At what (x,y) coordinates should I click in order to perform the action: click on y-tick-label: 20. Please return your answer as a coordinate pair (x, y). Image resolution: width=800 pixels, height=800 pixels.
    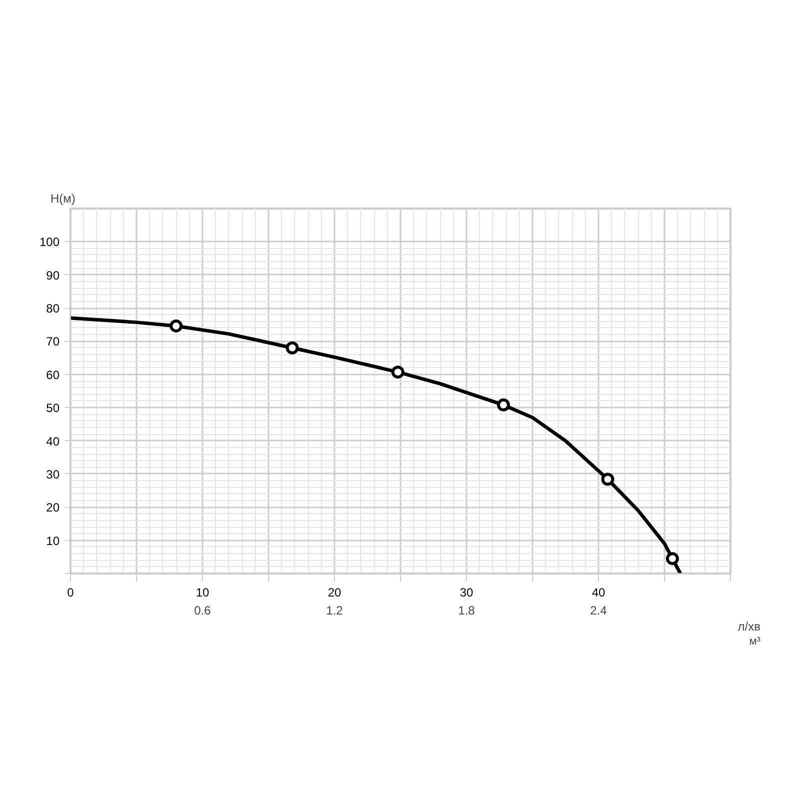
    Looking at the image, I should click on (53, 507).